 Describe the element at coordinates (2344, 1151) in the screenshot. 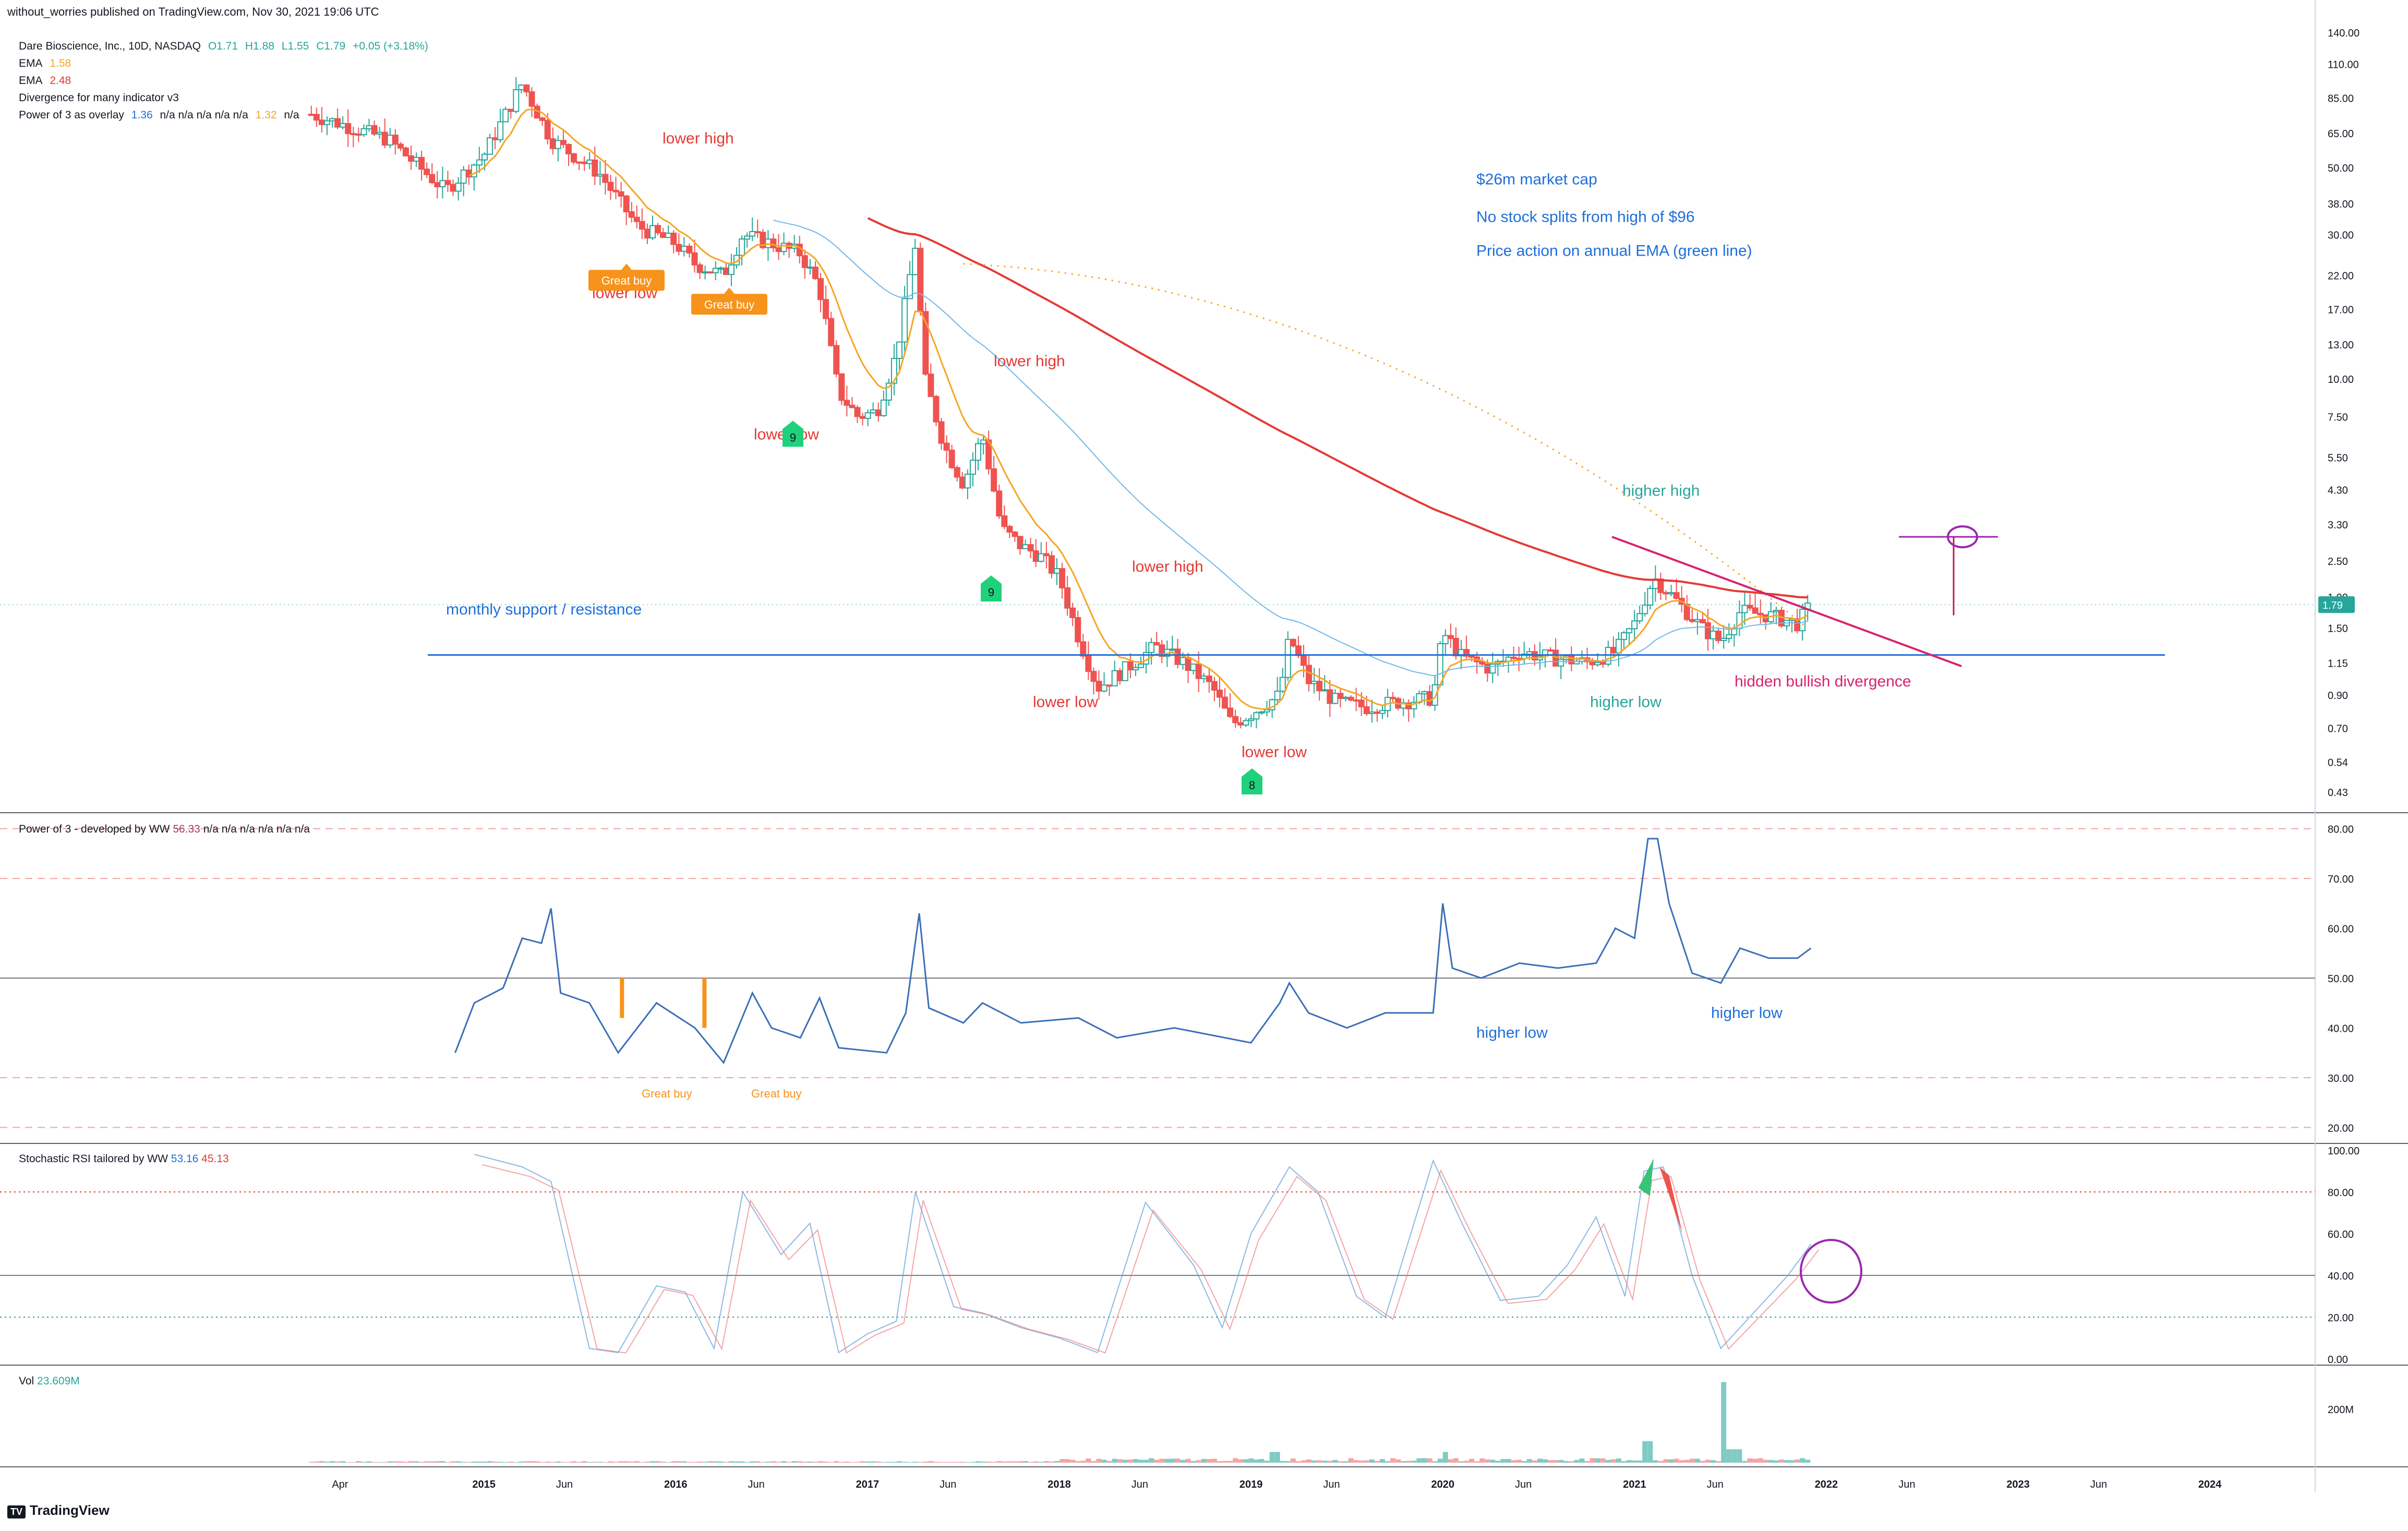

I see `stoch-y-tick-label: 100.00` at that location.